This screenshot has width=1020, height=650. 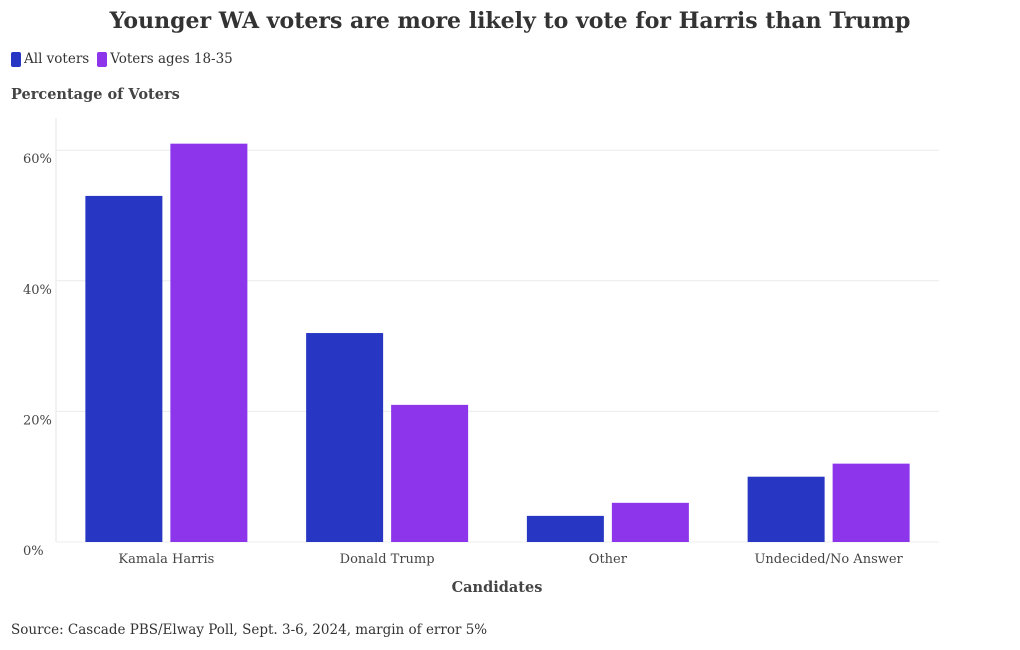 I want to click on x-tick-label: Undecided/No Answer, so click(x=828, y=559).